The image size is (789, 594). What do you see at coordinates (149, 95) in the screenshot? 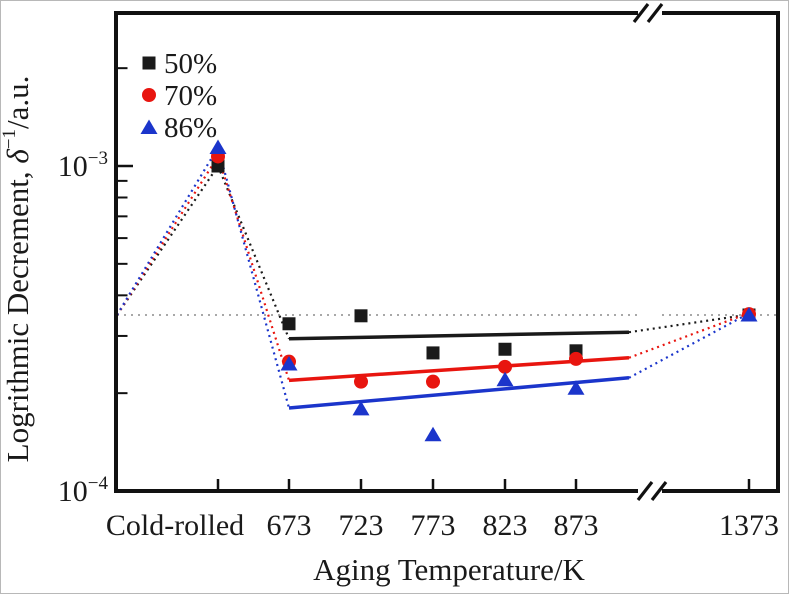
I see `legend-marker-circle-icon` at bounding box center [149, 95].